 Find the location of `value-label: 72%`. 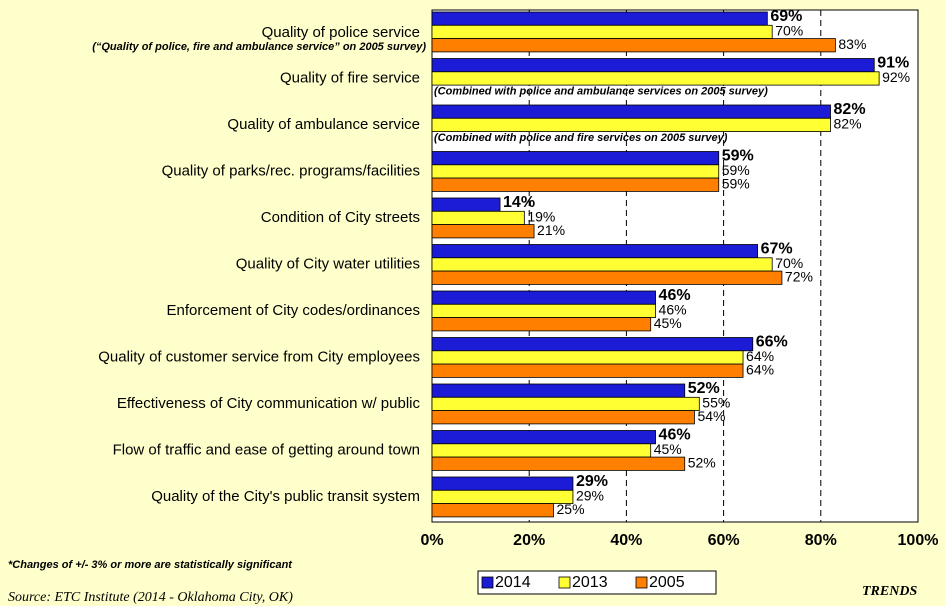

value-label: 72% is located at coordinates (799, 276).